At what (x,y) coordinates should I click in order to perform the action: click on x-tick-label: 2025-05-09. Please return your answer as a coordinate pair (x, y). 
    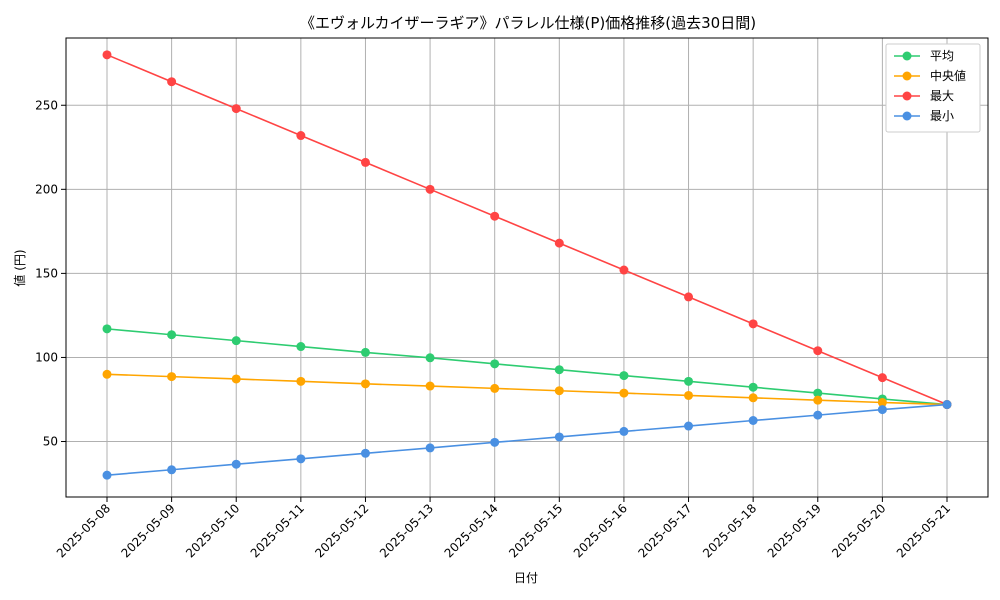
    Looking at the image, I should click on (148, 530).